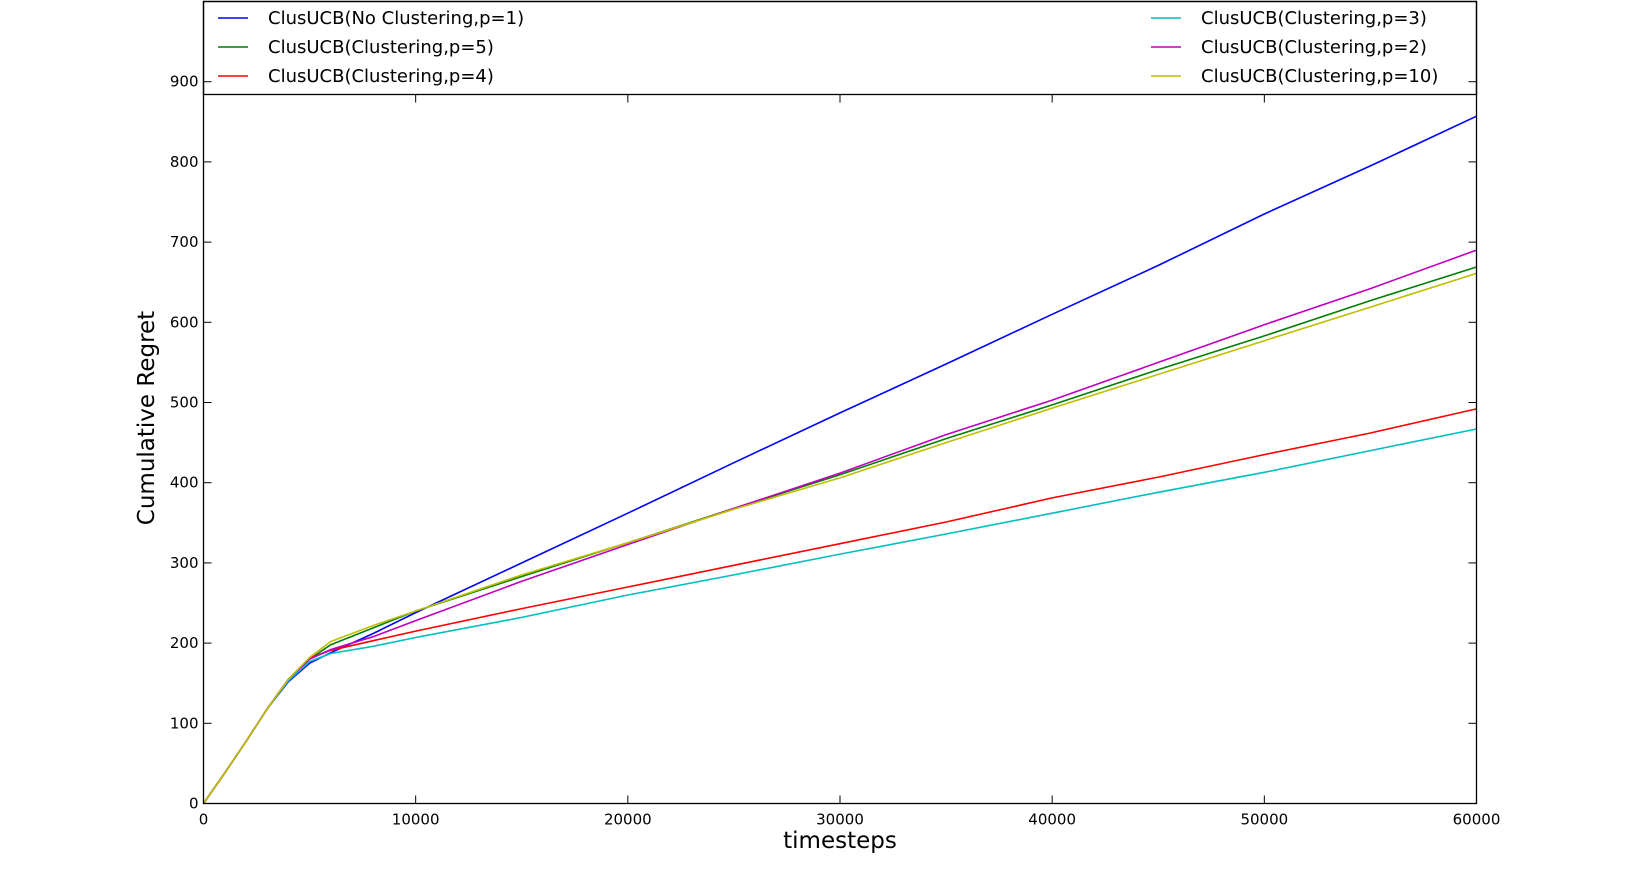  I want to click on x-tick-label-0: 0, so click(204, 820).